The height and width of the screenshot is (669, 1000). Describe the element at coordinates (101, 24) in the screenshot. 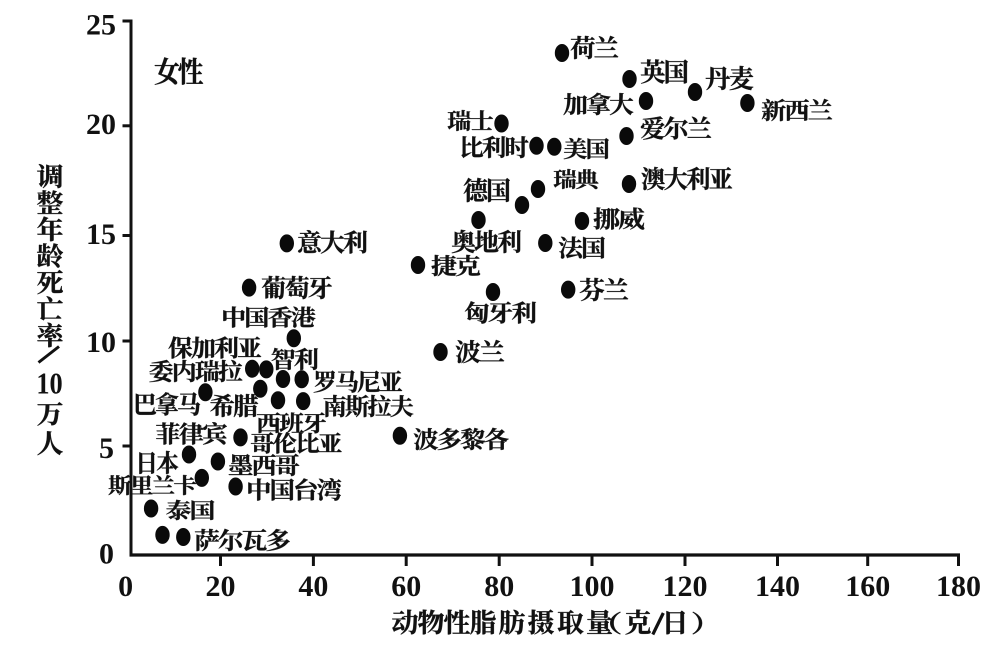

I see `svg-text: 25` at that location.